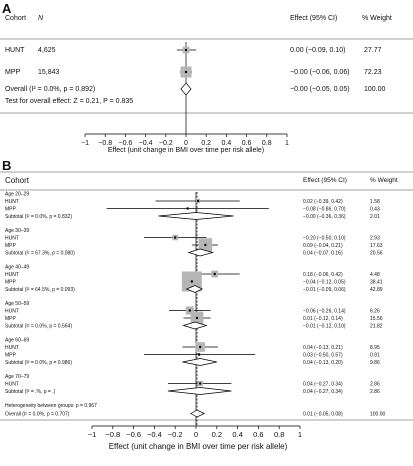 Image resolution: width=413 pixels, height=466 pixels. Describe the element at coordinates (323, 246) in the screenshot. I see `effect-ci-text: 0.09 (−0.04, 0.21)` at that location.